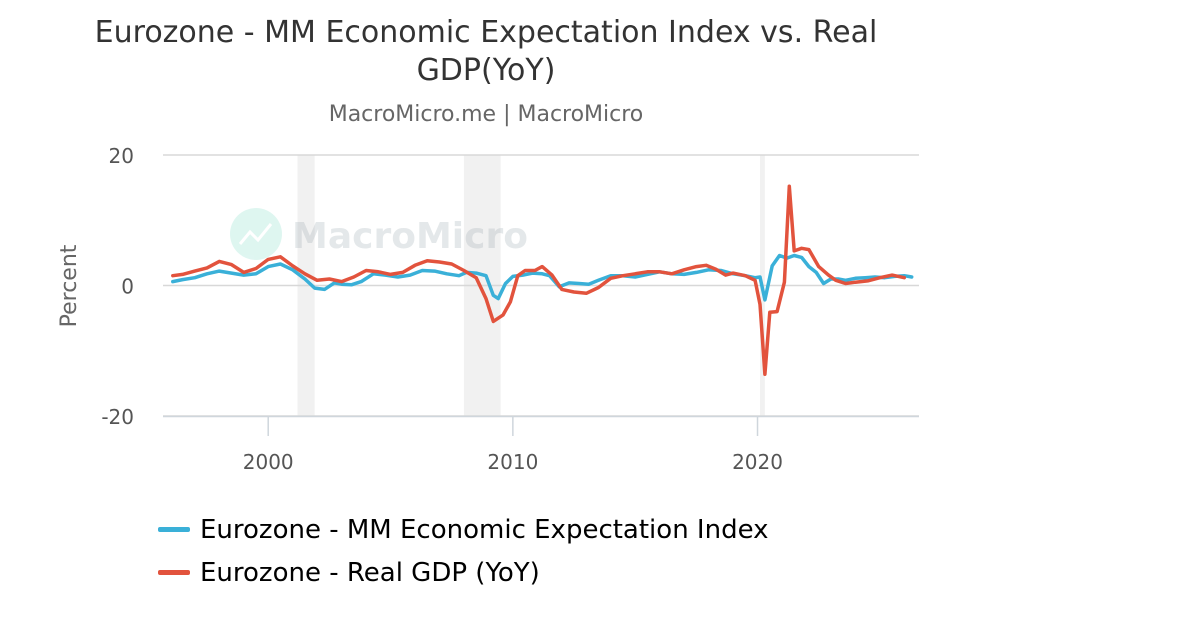 The height and width of the screenshot is (630, 1200). Describe the element at coordinates (370, 572) in the screenshot. I see `legend-label-real-gdp: Eurozone - Real GDP (YoY)` at that location.